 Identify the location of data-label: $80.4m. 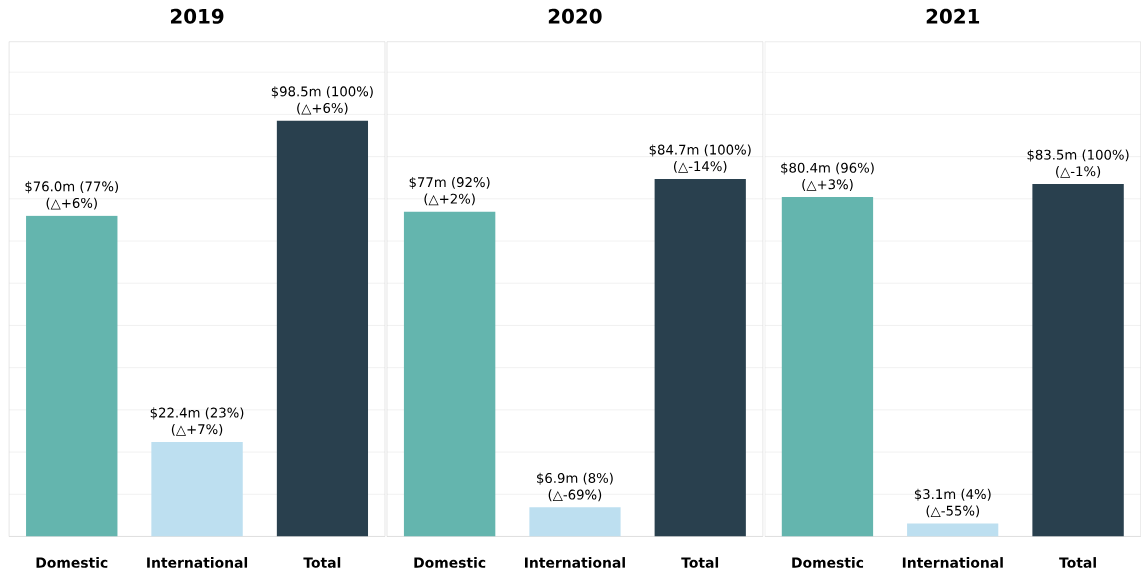
(805, 168).